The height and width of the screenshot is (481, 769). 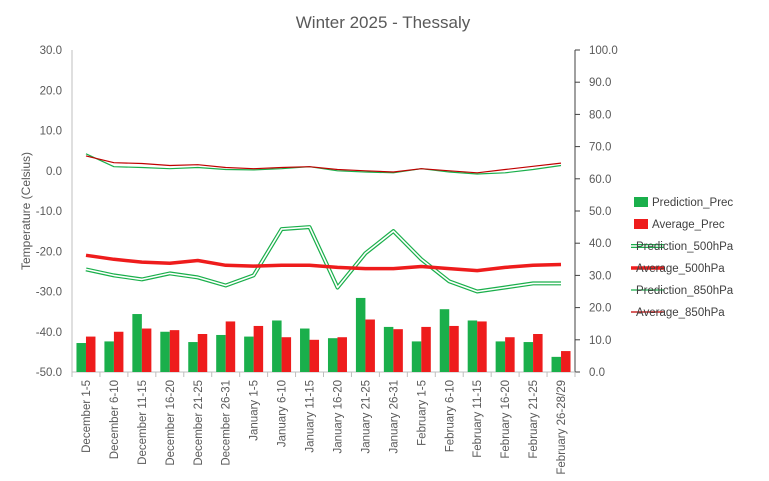 I want to click on x-tick-label: February 11-15, so click(x=478, y=419).